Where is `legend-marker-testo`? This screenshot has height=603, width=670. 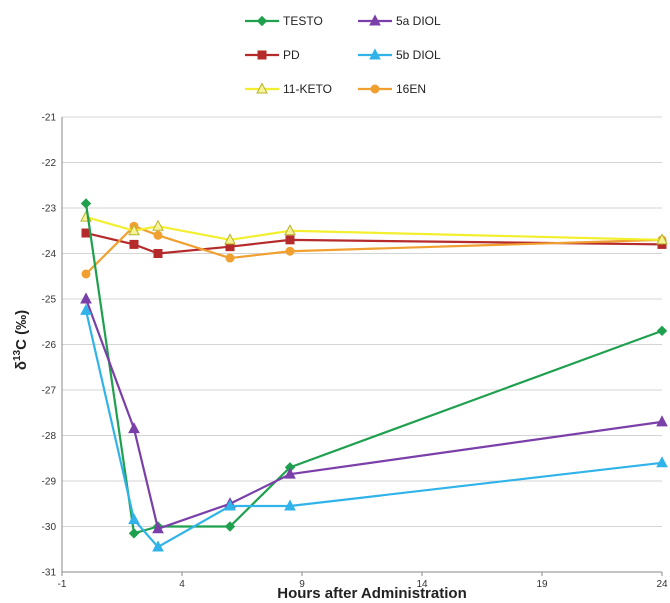 legend-marker-testo is located at coordinates (262, 21).